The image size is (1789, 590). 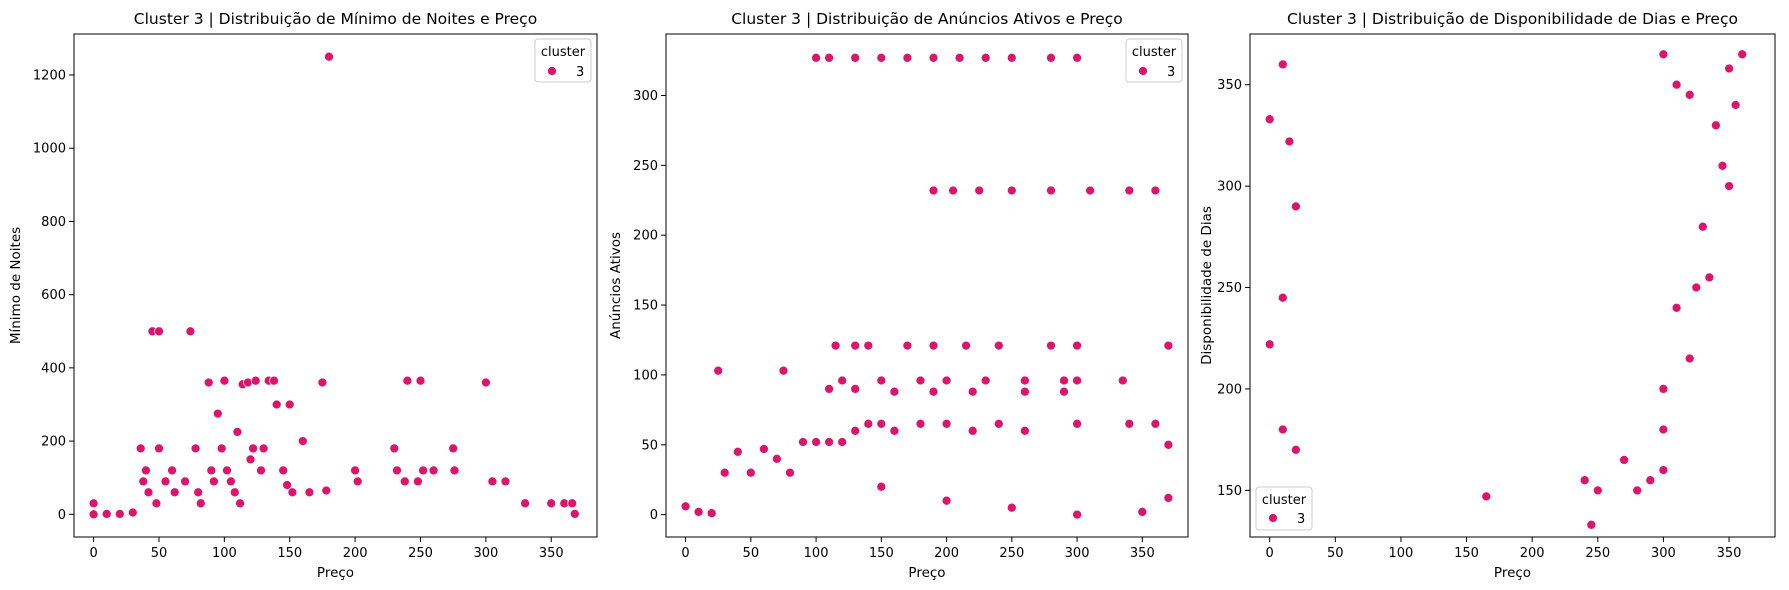 What do you see at coordinates (649, 445) in the screenshot?
I see `y-tick-label: 50` at bounding box center [649, 445].